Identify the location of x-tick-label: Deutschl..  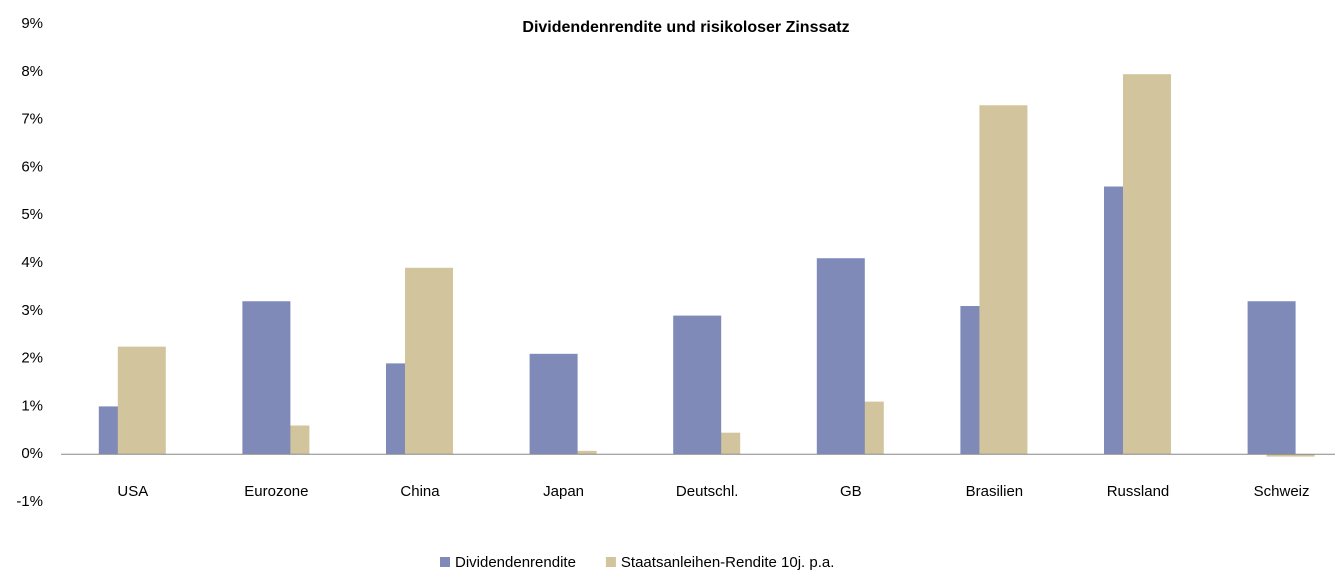
(707, 491).